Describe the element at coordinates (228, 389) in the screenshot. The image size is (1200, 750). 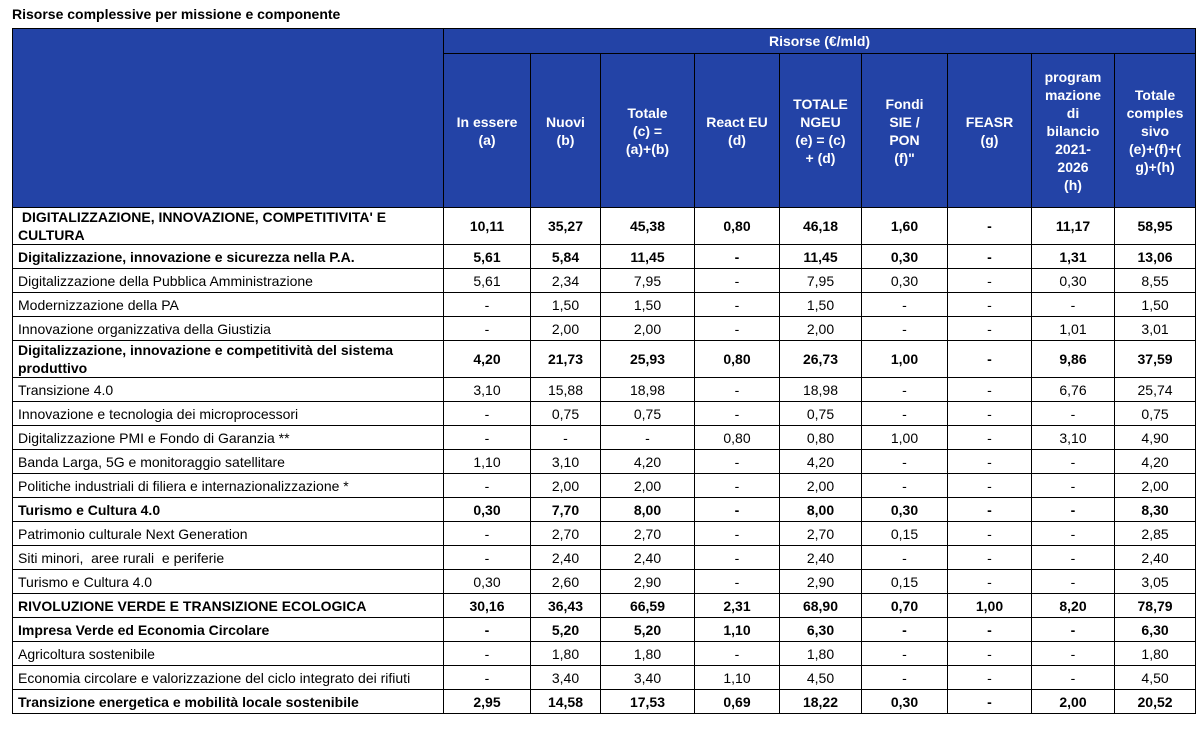
I see `row-label: Transizione 4.0` at that location.